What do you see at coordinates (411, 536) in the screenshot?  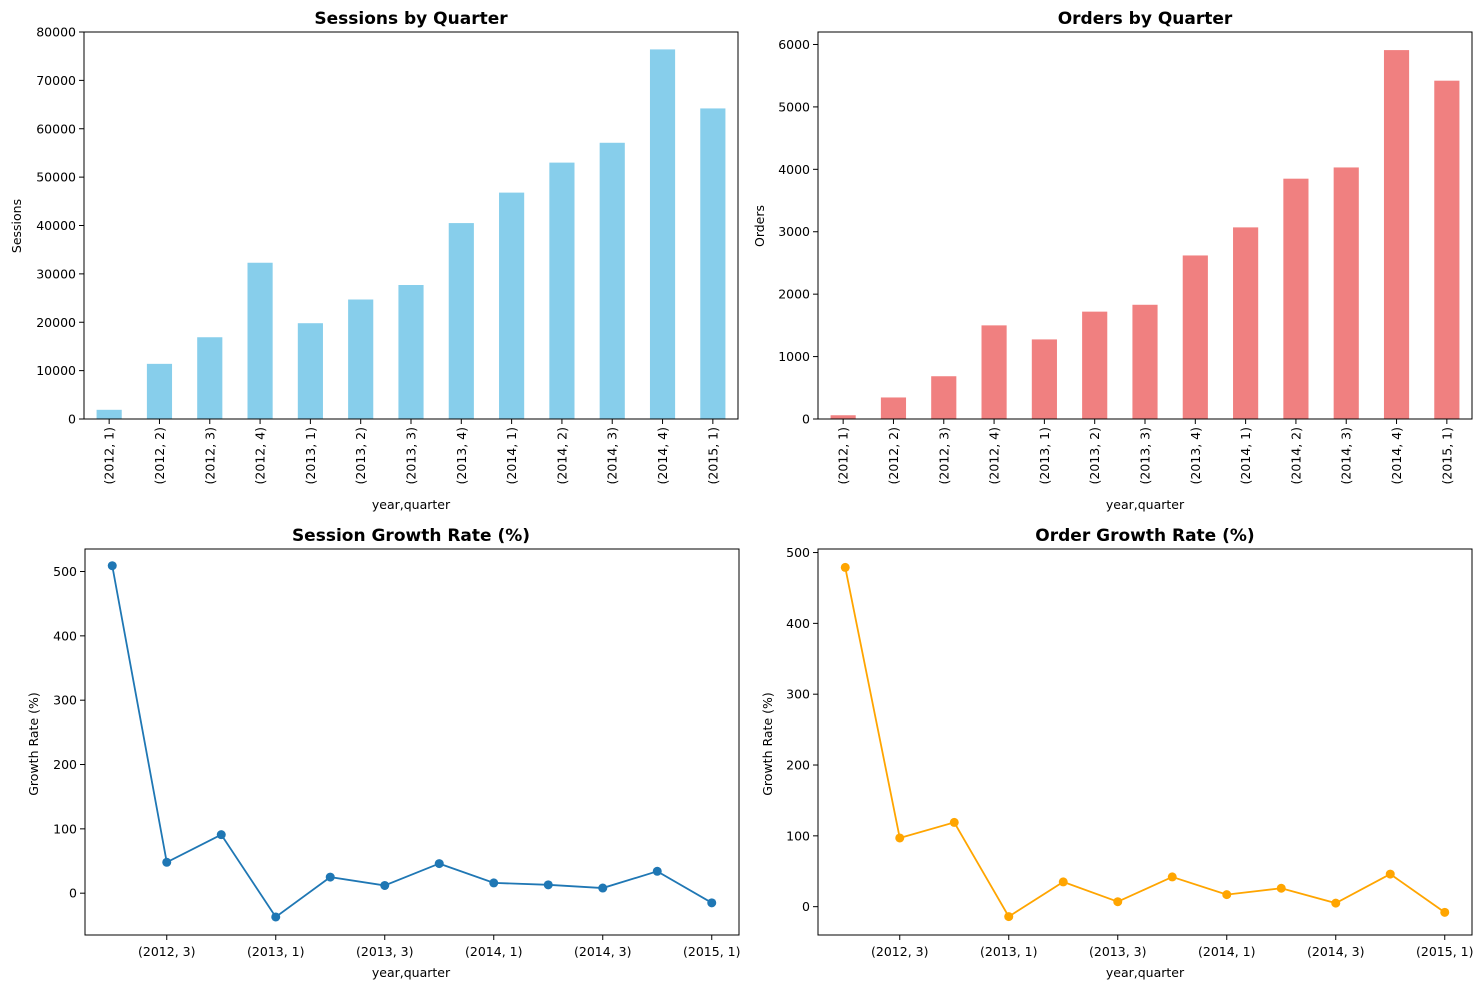 I see `chart-title: Session Growth Rate (%)` at bounding box center [411, 536].